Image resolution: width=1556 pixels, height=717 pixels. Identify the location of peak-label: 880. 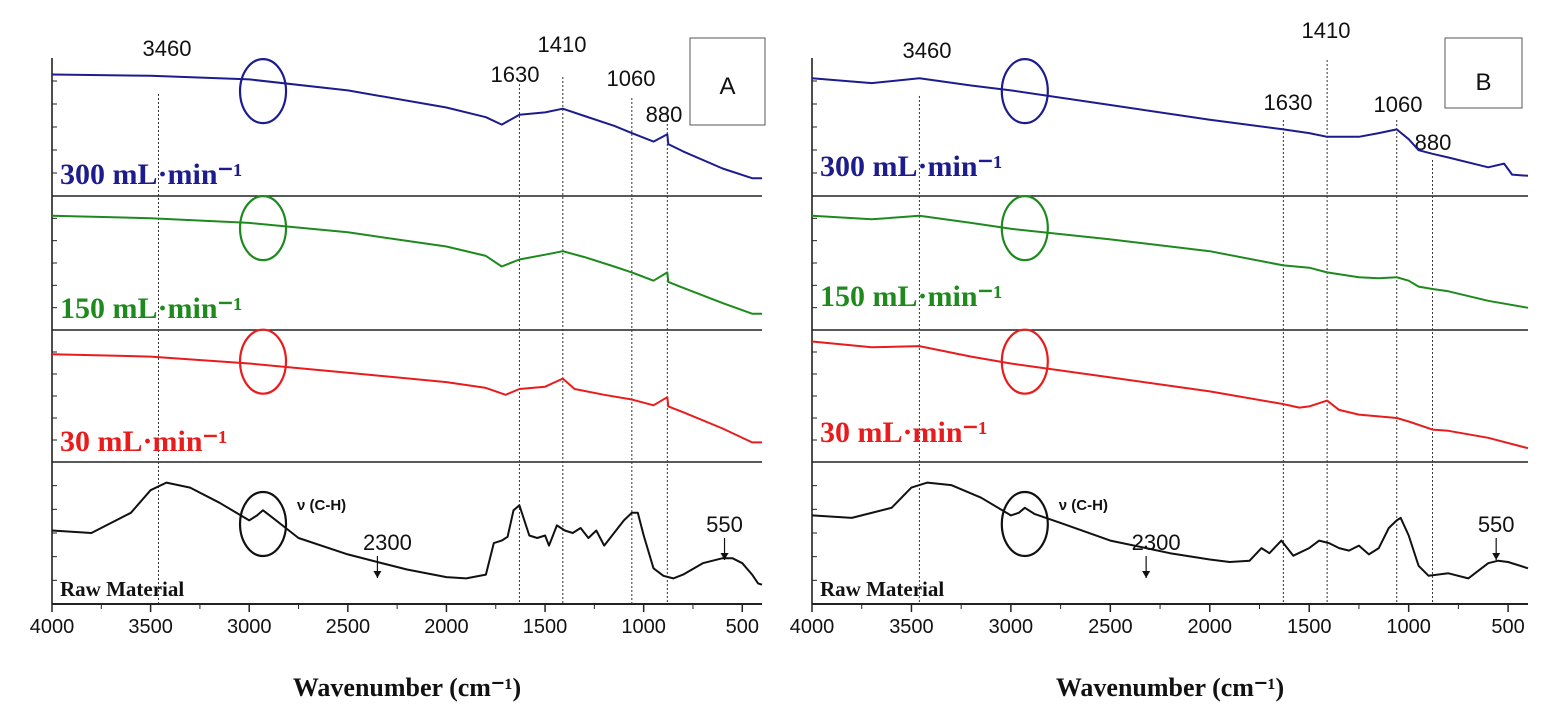
(664, 114).